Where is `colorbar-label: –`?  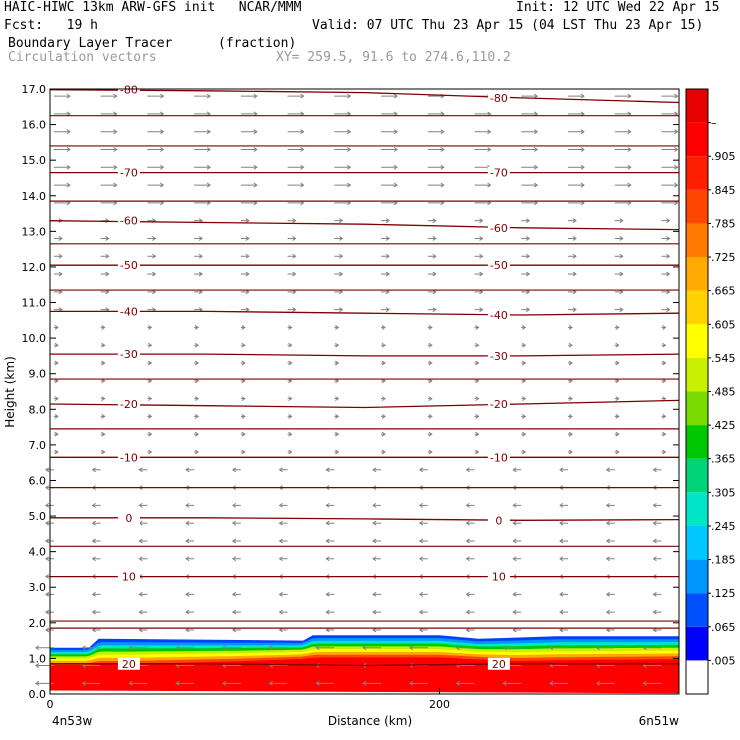 colorbar-label: – is located at coordinates (714, 123).